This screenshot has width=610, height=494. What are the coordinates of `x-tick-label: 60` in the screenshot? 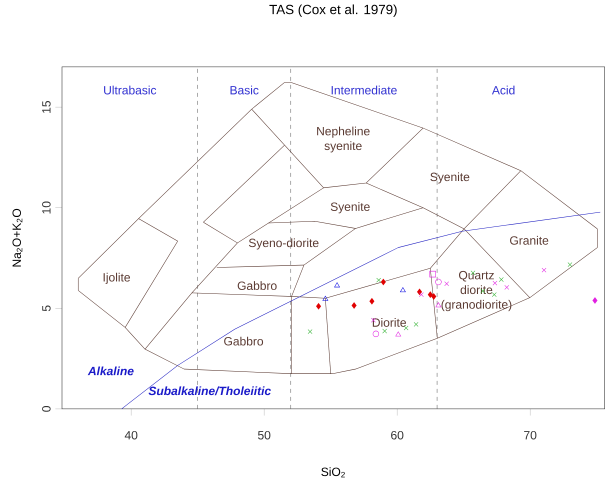 It's located at (397, 435).